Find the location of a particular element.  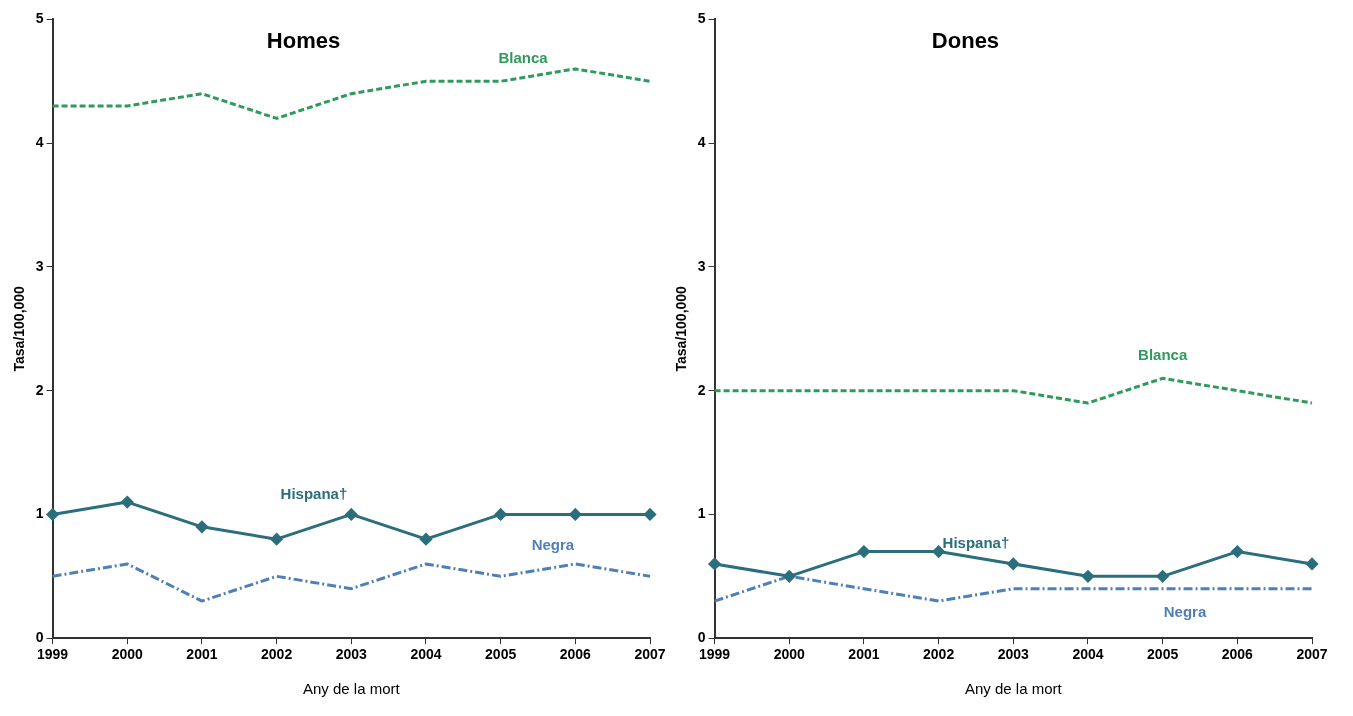

chart-title: Dones is located at coordinates (965, 41).